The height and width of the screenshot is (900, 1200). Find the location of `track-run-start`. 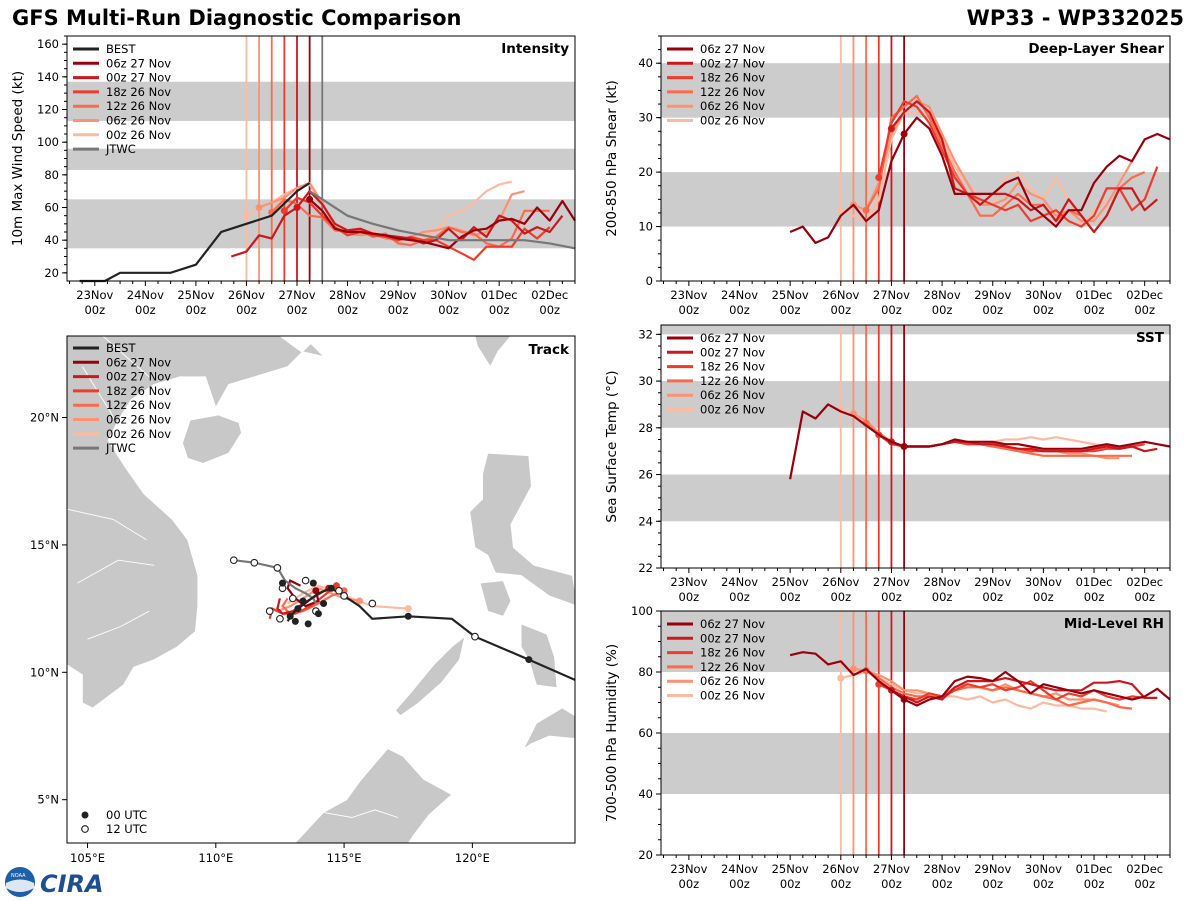

track-run-start is located at coordinates (408, 609).